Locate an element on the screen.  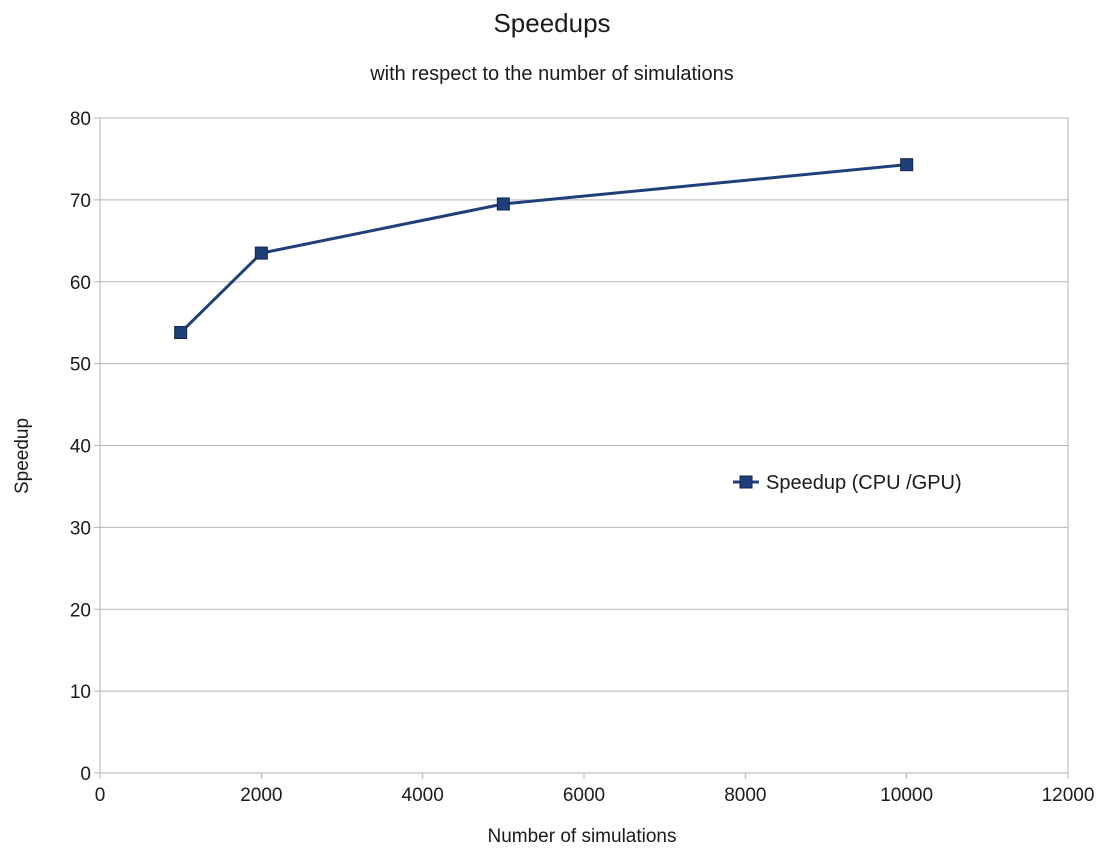
y-axis-label: Speedup is located at coordinates (22, 456).